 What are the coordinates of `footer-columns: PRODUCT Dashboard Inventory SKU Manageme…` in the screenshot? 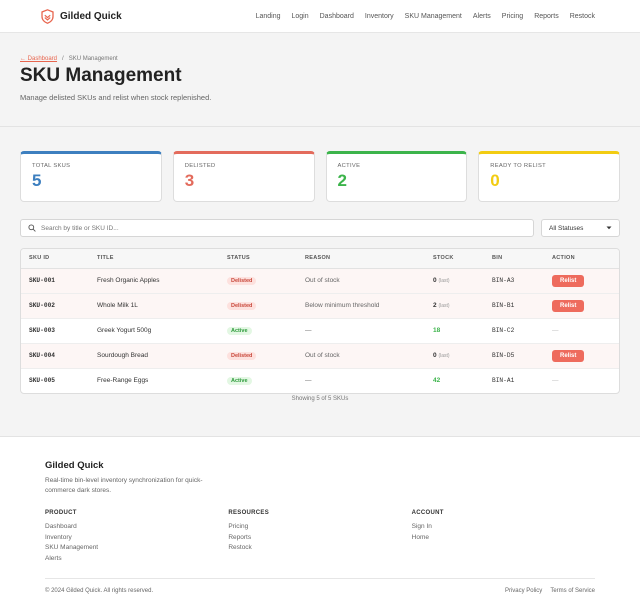 It's located at (320, 537).